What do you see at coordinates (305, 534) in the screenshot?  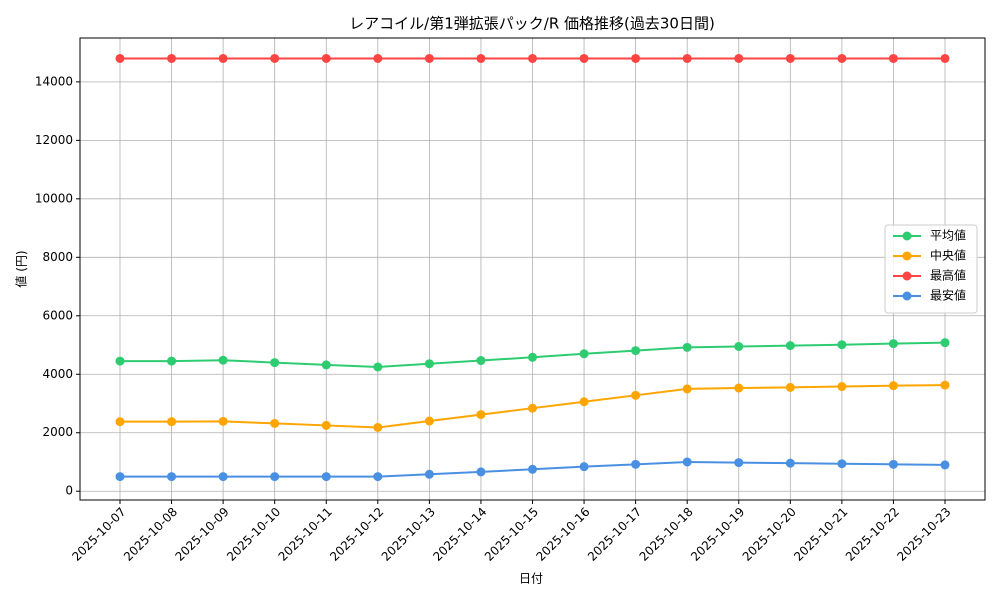 I see `x-tick-label: 2025-10-11` at bounding box center [305, 534].